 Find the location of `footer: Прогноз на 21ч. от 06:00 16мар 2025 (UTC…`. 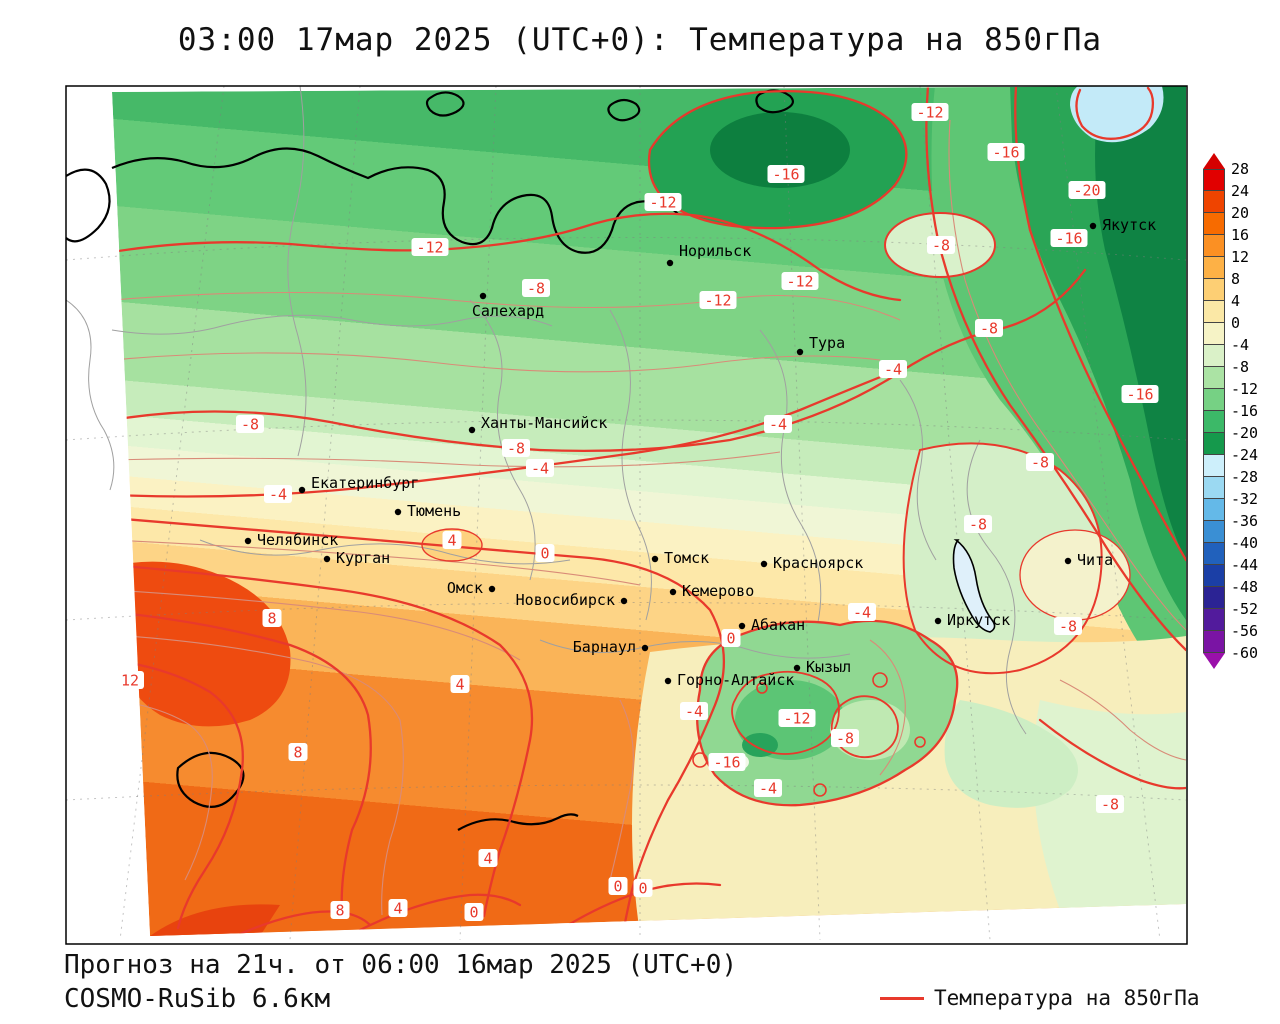

footer: Прогноз на 21ч. от 06:00 16мар 2025 (UTC… is located at coordinates (400, 982).